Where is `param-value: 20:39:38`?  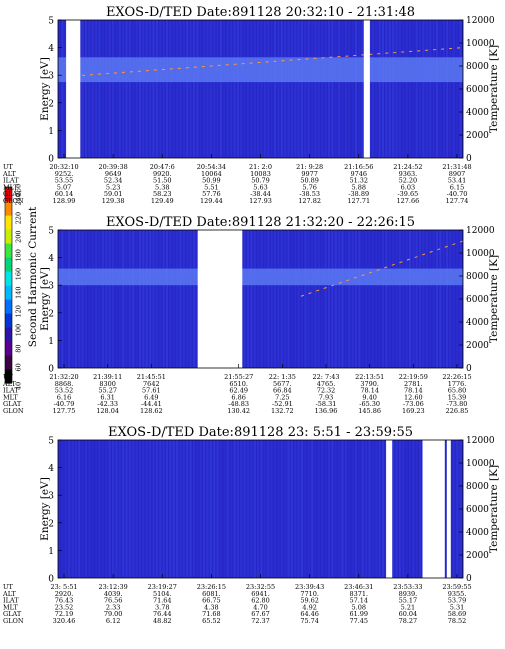 param-value: 20:39:38 is located at coordinates (113, 167).